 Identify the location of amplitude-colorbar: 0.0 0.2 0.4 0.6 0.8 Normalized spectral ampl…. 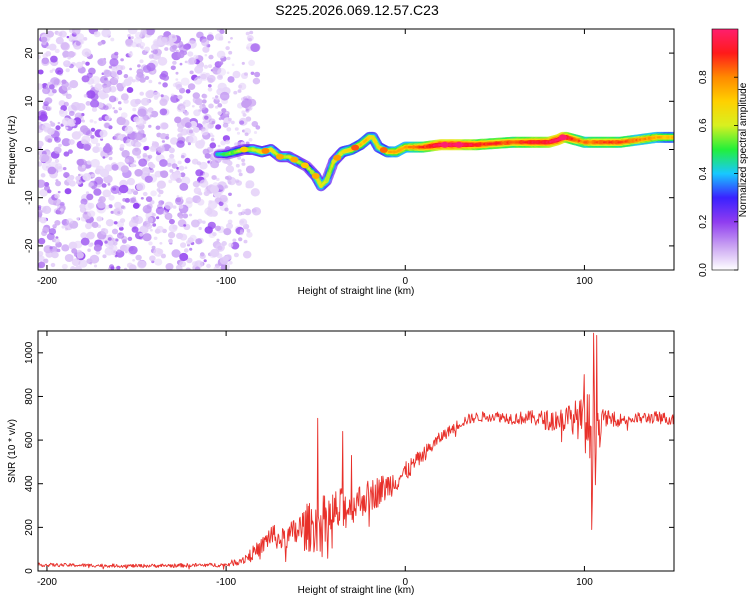
(723, 152).